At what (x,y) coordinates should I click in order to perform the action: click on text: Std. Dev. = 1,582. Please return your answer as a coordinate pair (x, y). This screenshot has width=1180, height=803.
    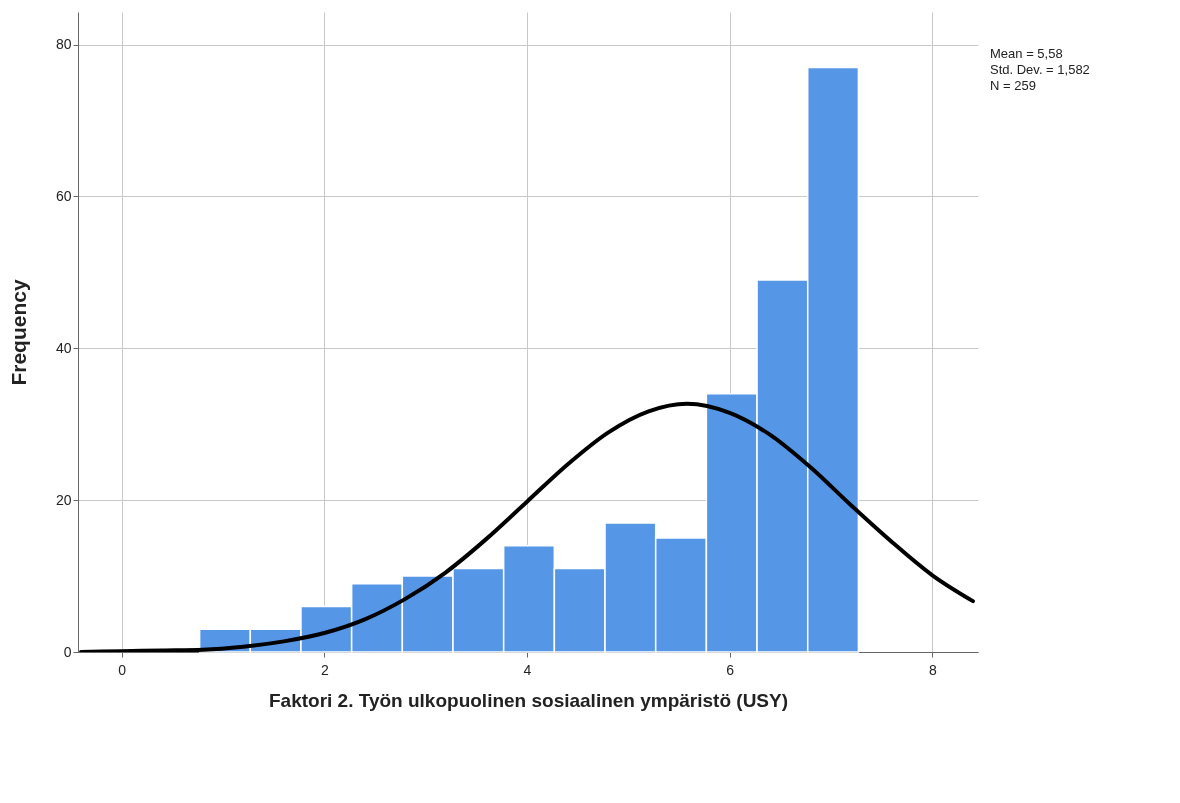
    Looking at the image, I should click on (1040, 69).